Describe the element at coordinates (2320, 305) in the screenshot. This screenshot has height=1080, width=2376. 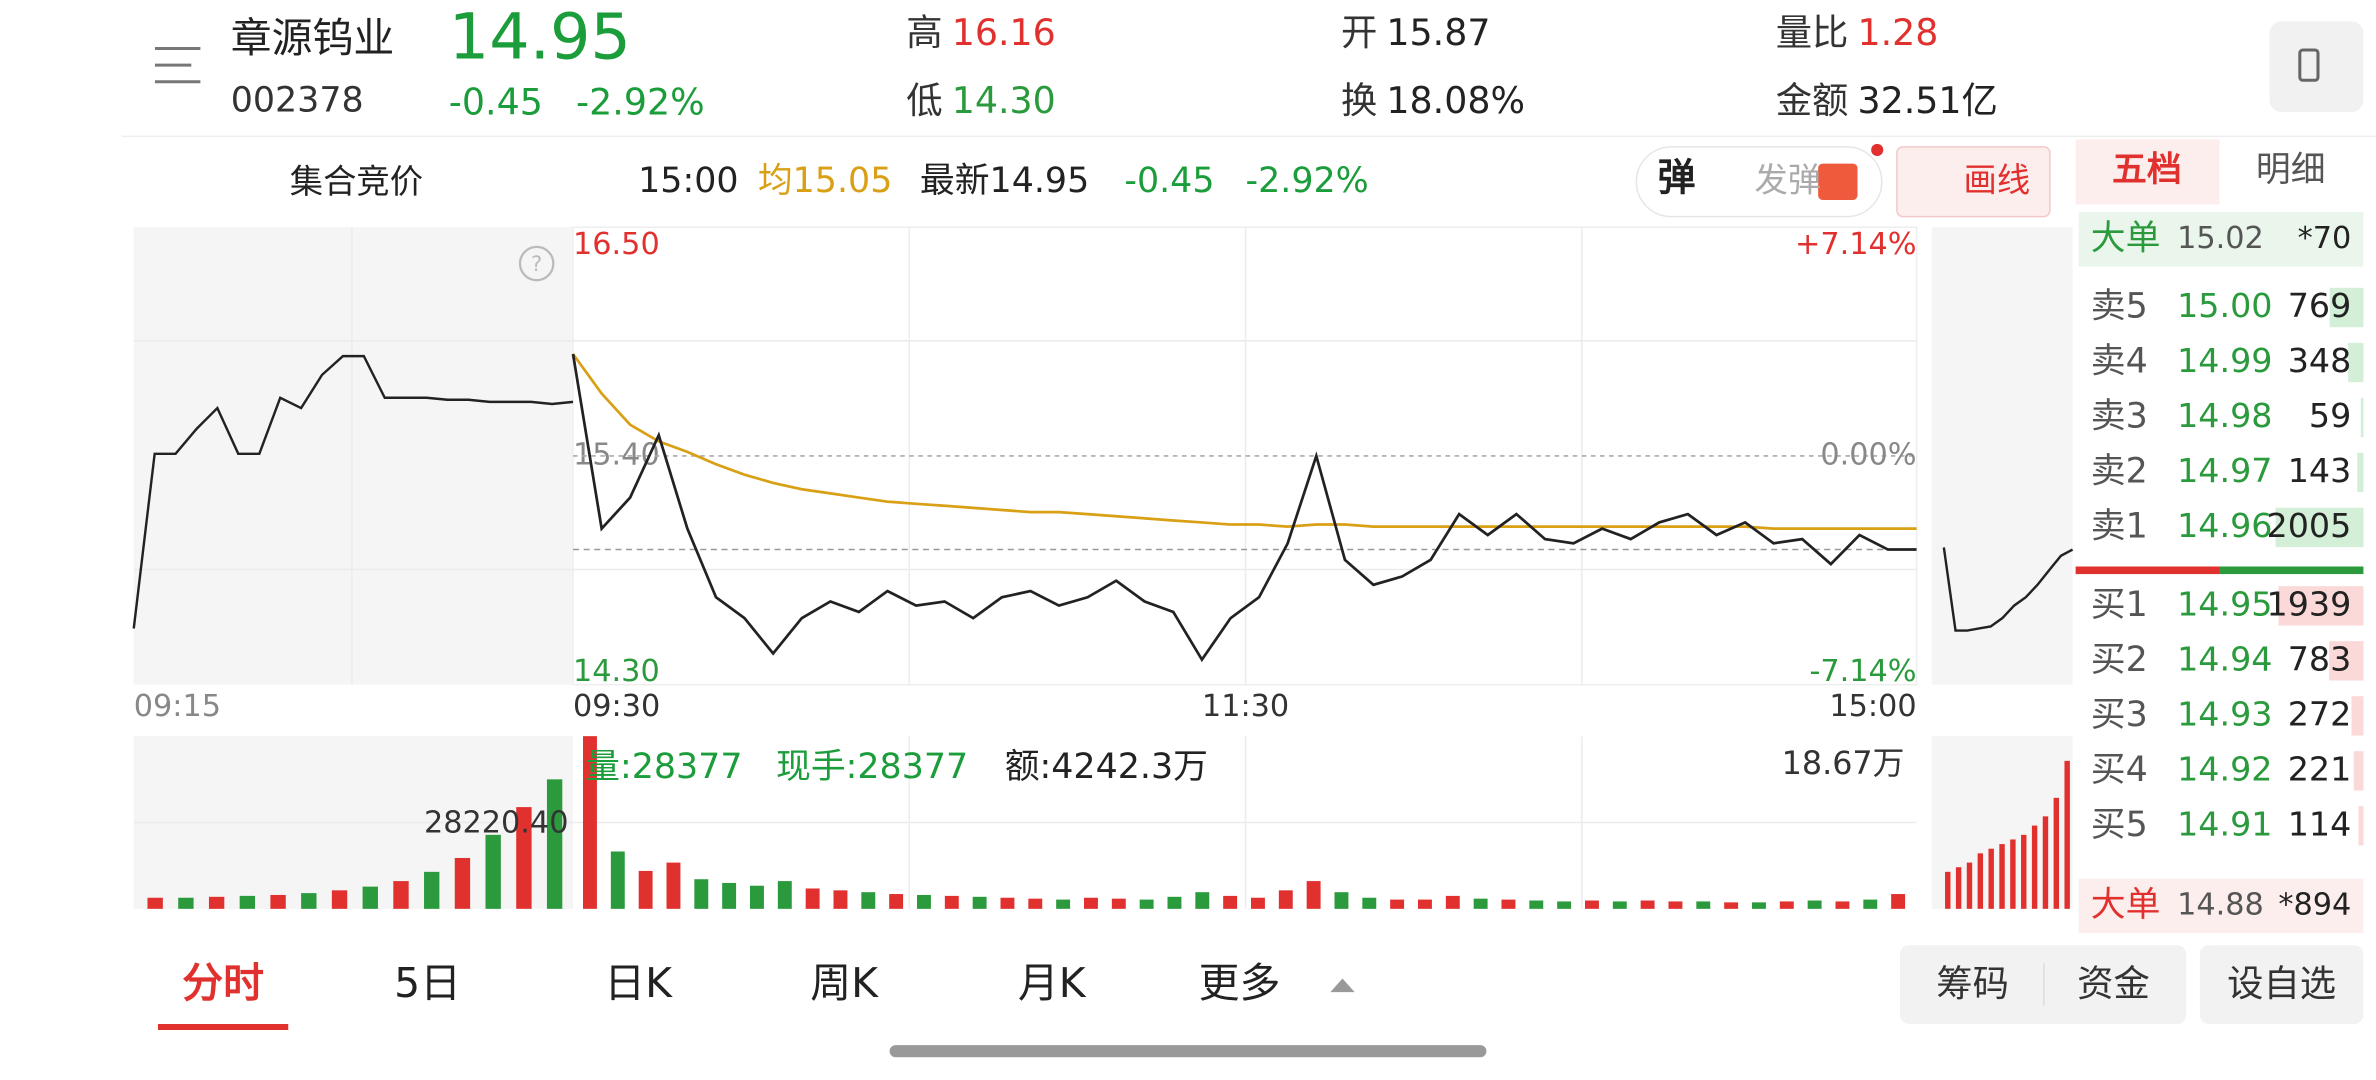
I see `ob-vol: 769` at that location.